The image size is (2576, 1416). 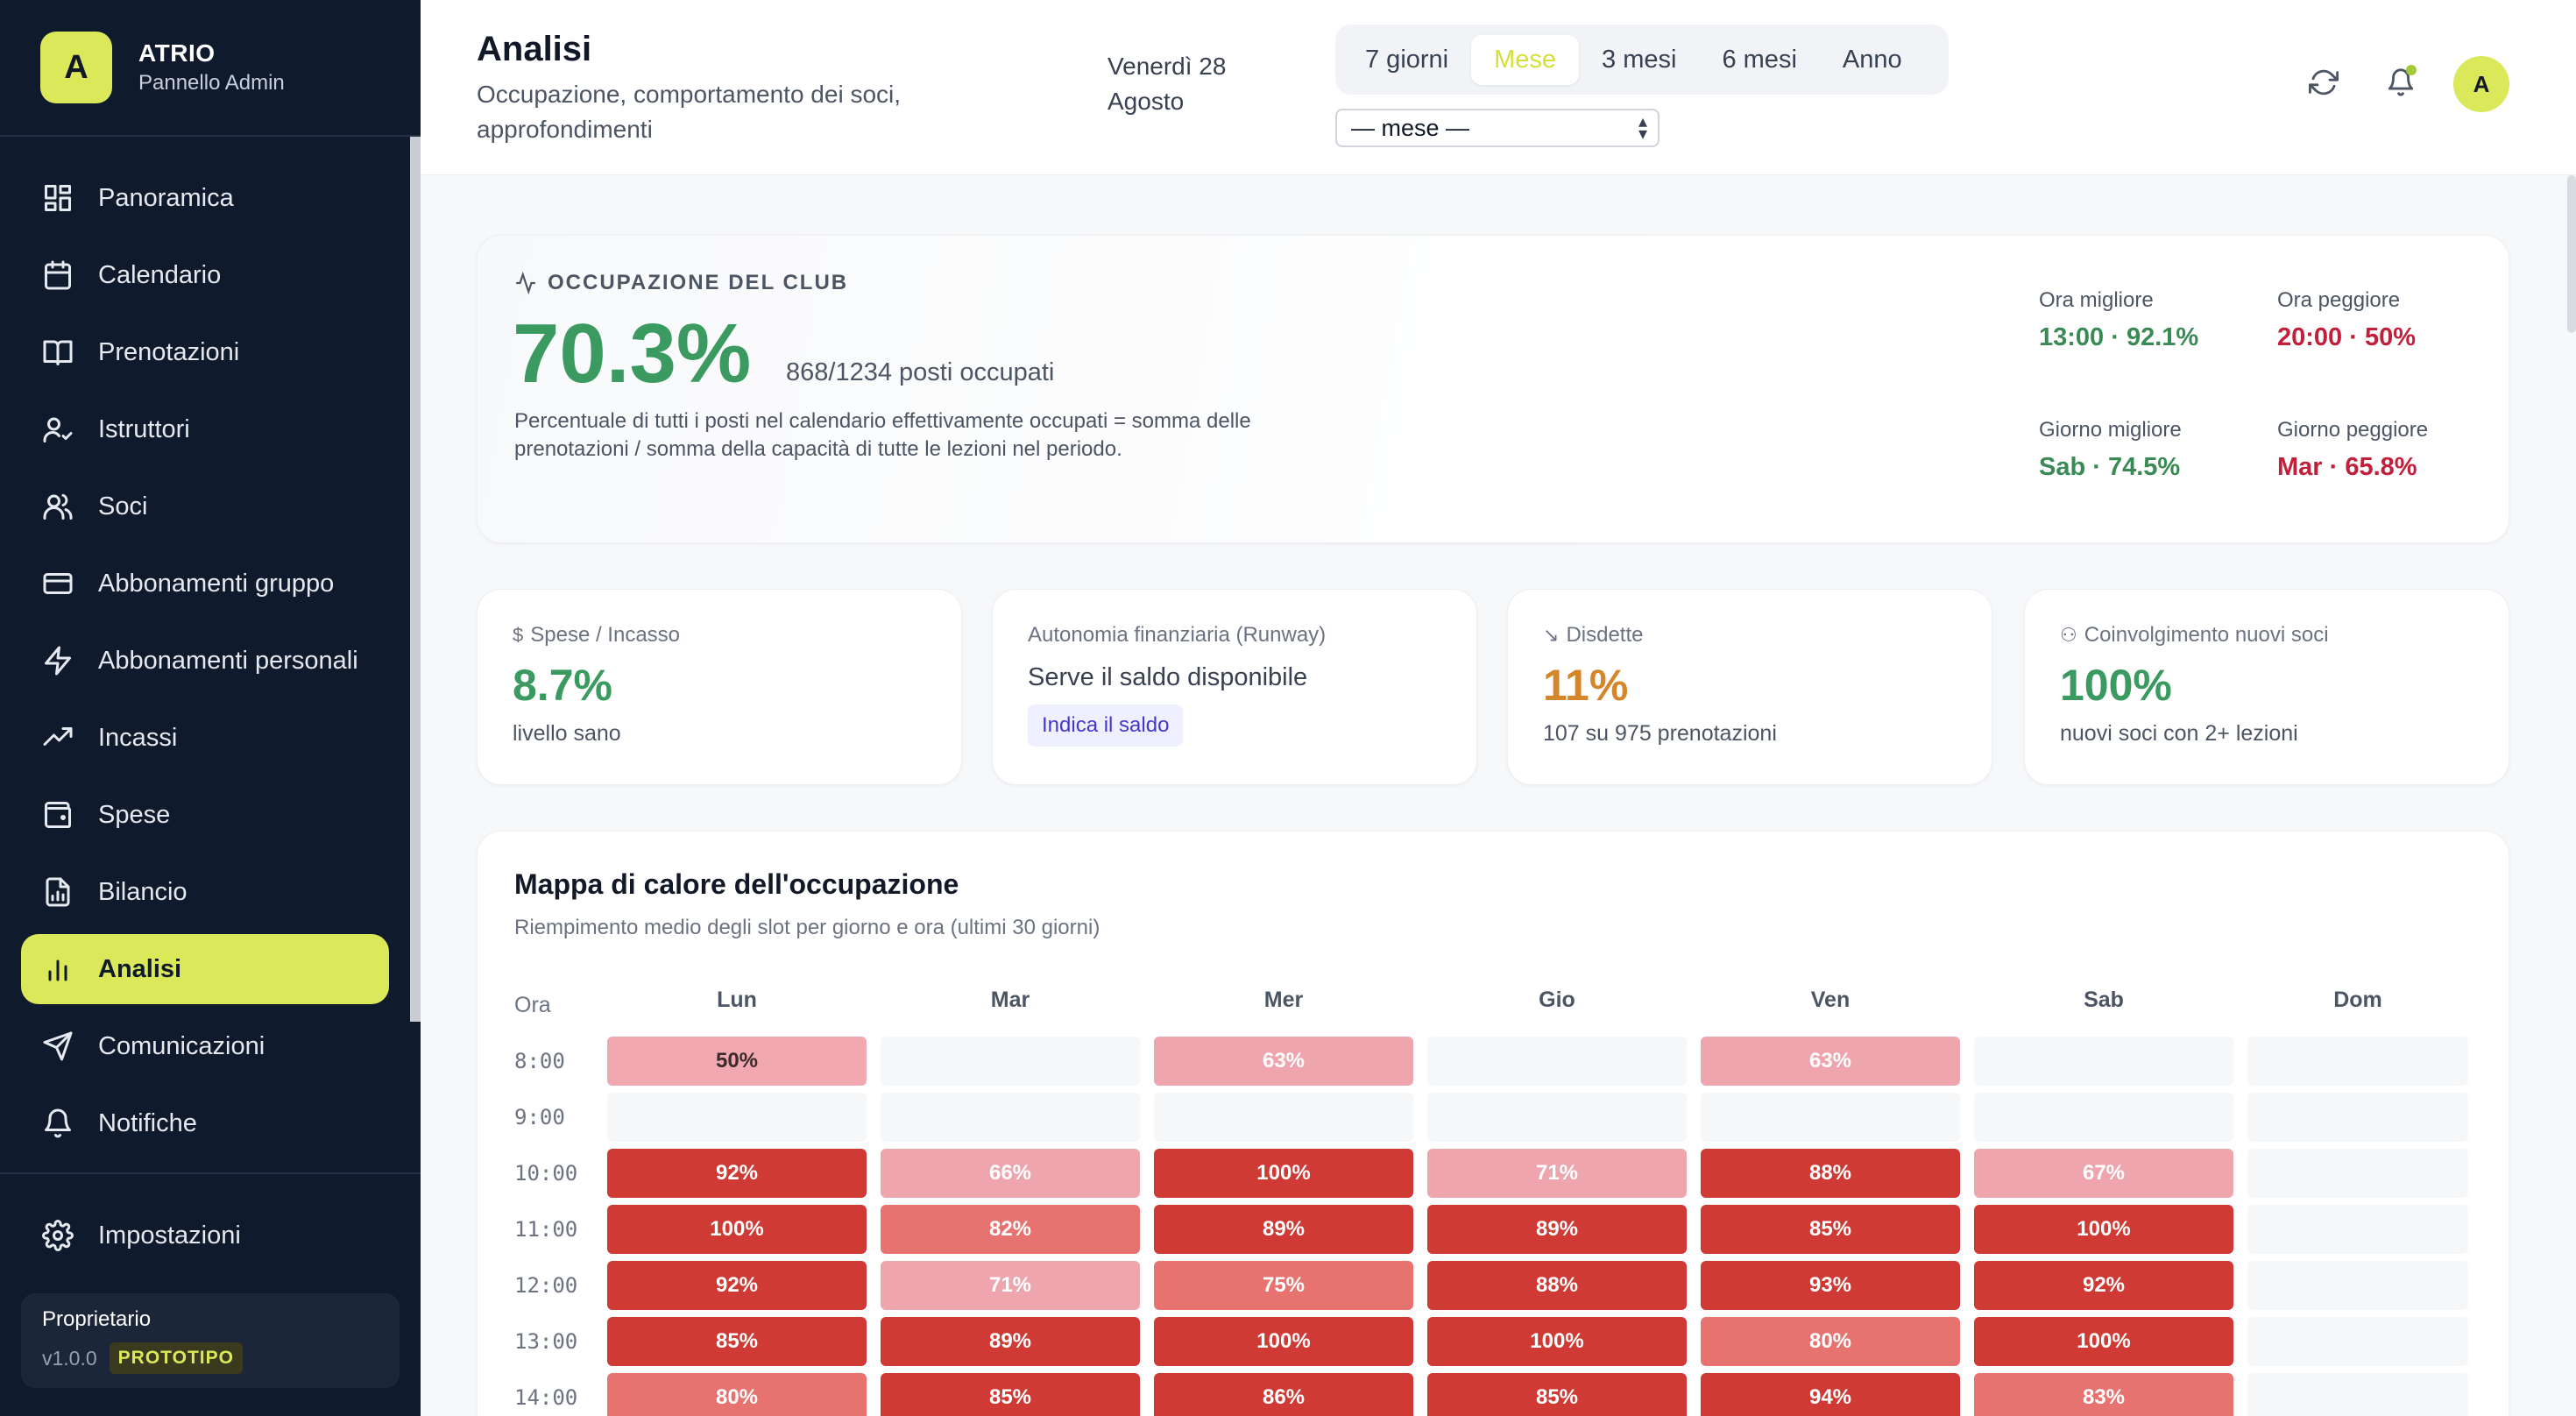 What do you see at coordinates (205, 738) in the screenshot?
I see `sidebar-item-incassi: Incassi` at bounding box center [205, 738].